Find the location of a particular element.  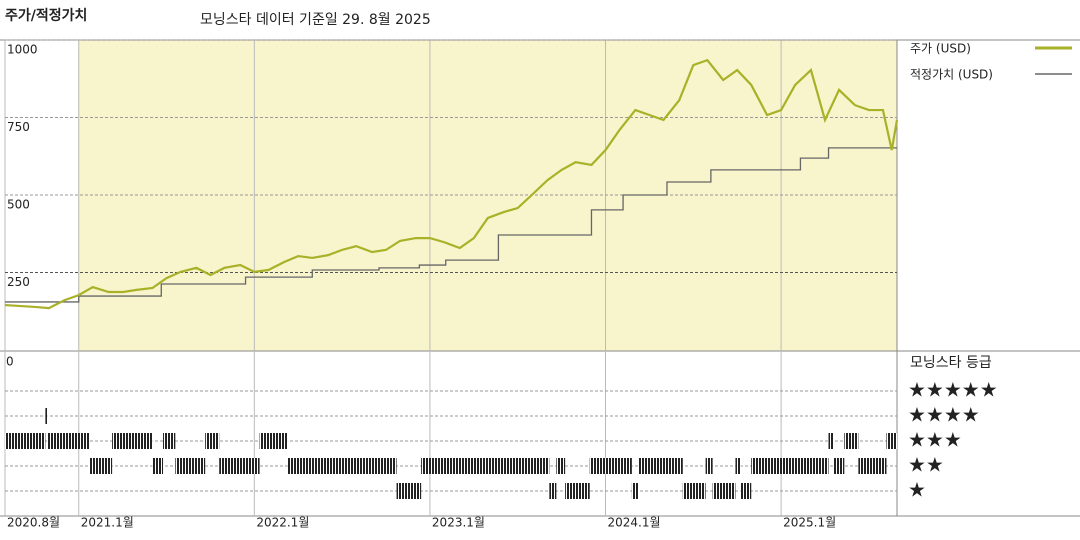

rating-level-label: ★★★★★ is located at coordinates (953, 390).